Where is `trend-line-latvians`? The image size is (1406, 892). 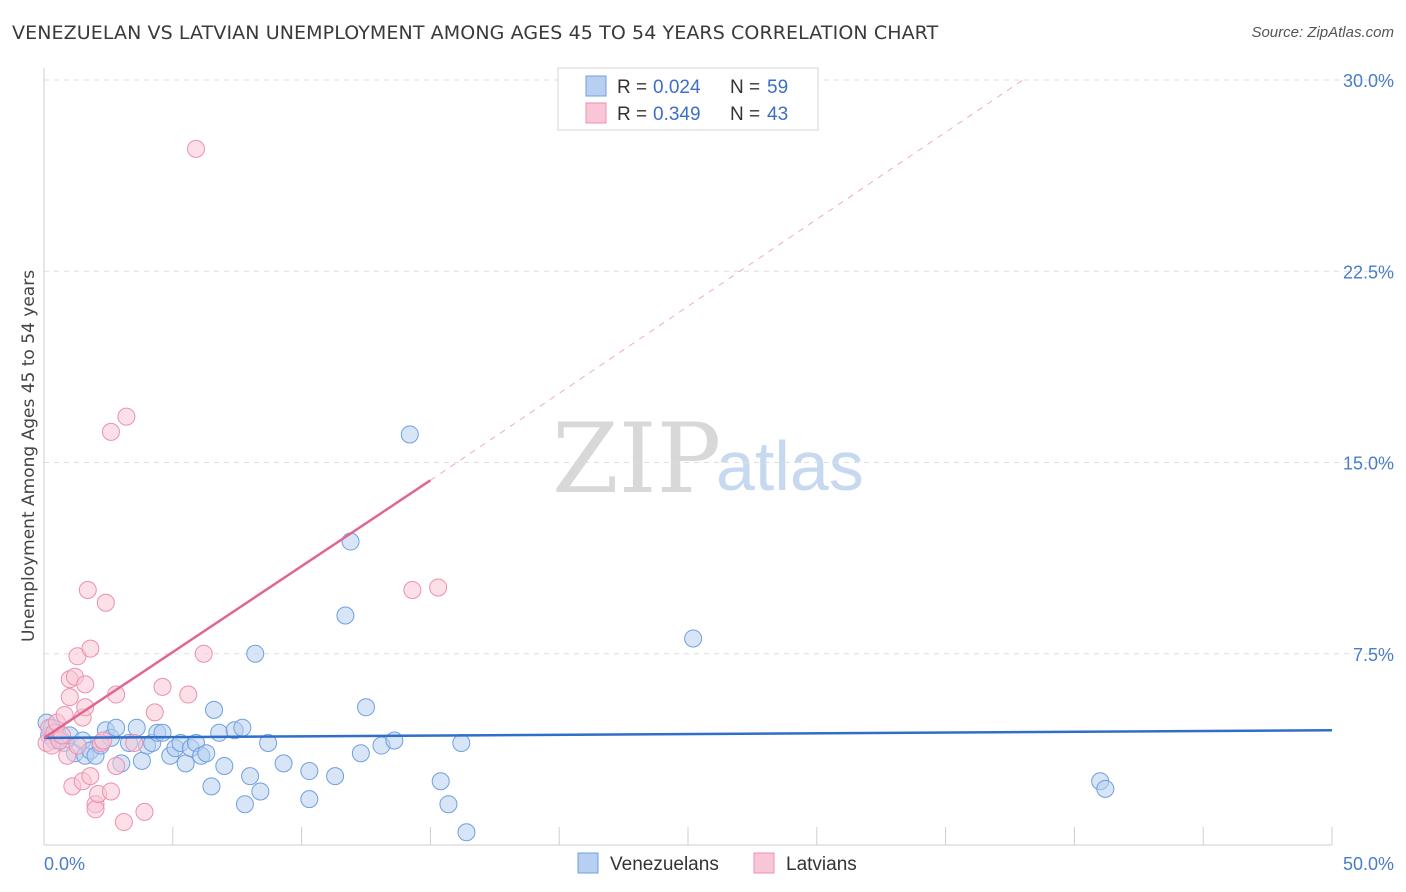
trend-line-latvians is located at coordinates (237, 609).